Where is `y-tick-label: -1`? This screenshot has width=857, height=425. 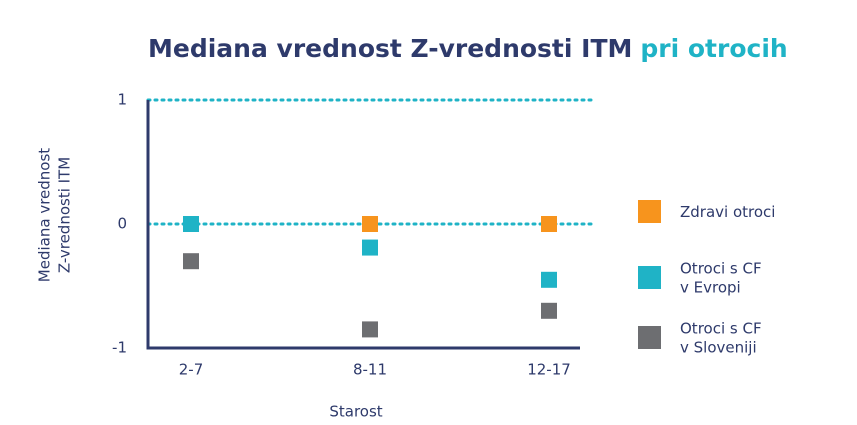
y-tick-label: -1 is located at coordinates (119, 348).